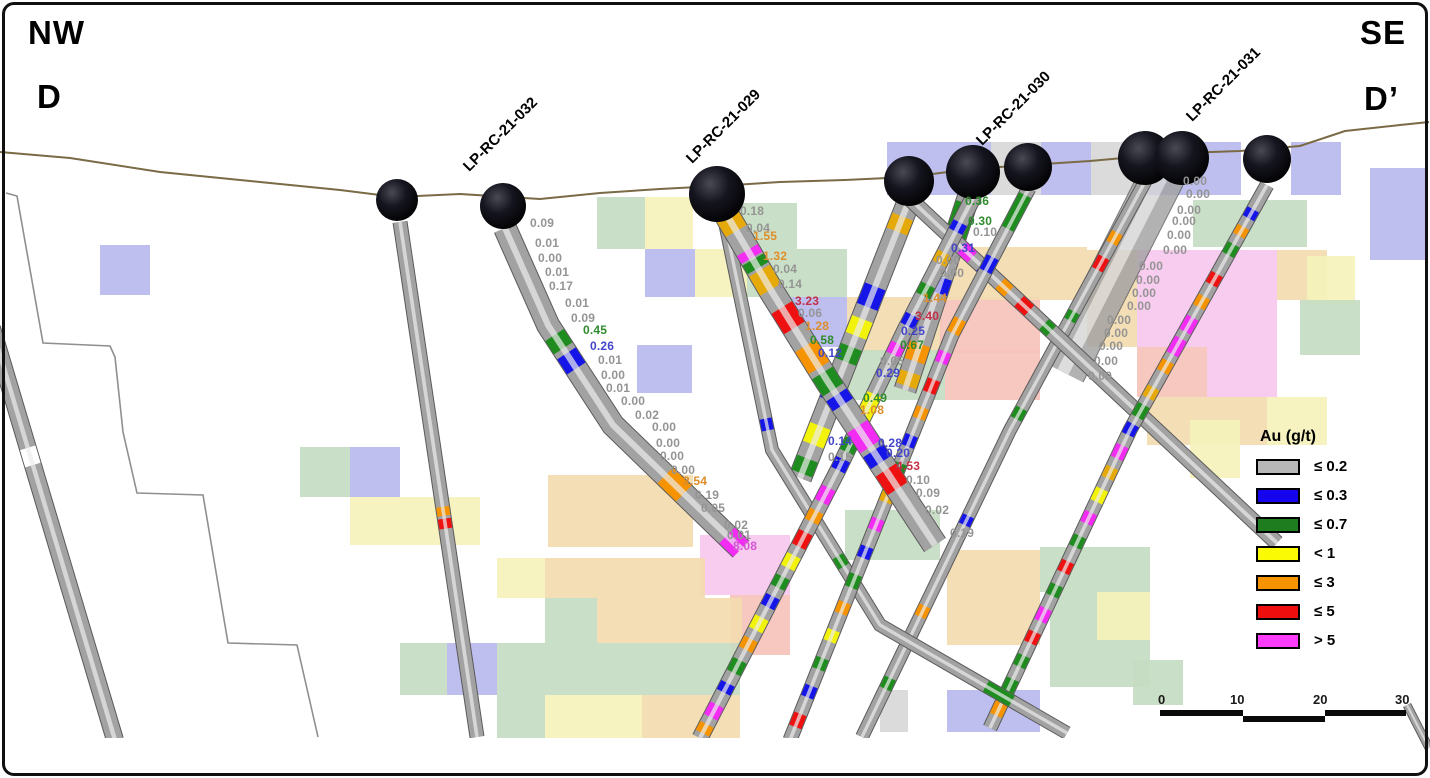 The height and width of the screenshot is (778, 1430). Describe the element at coordinates (1320, 699) in the screenshot. I see `scalebar-number: 20` at that location.